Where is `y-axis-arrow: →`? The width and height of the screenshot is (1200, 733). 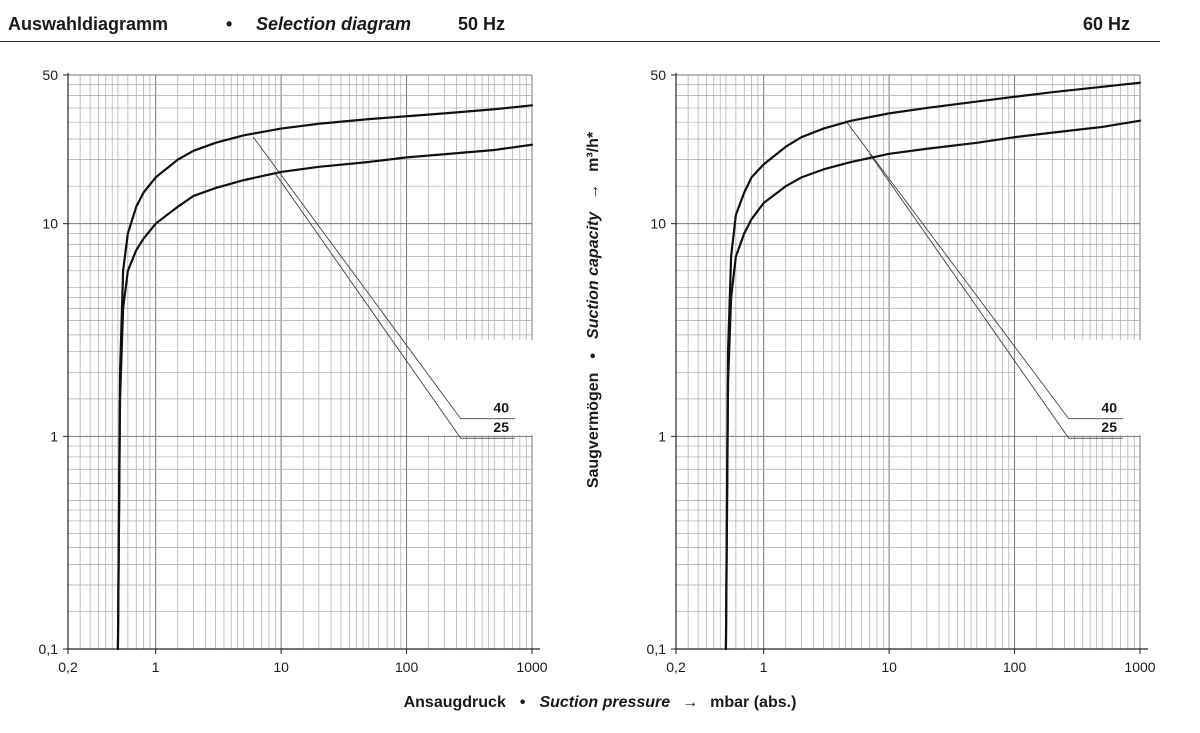 y-axis-arrow: → is located at coordinates (593, 191).